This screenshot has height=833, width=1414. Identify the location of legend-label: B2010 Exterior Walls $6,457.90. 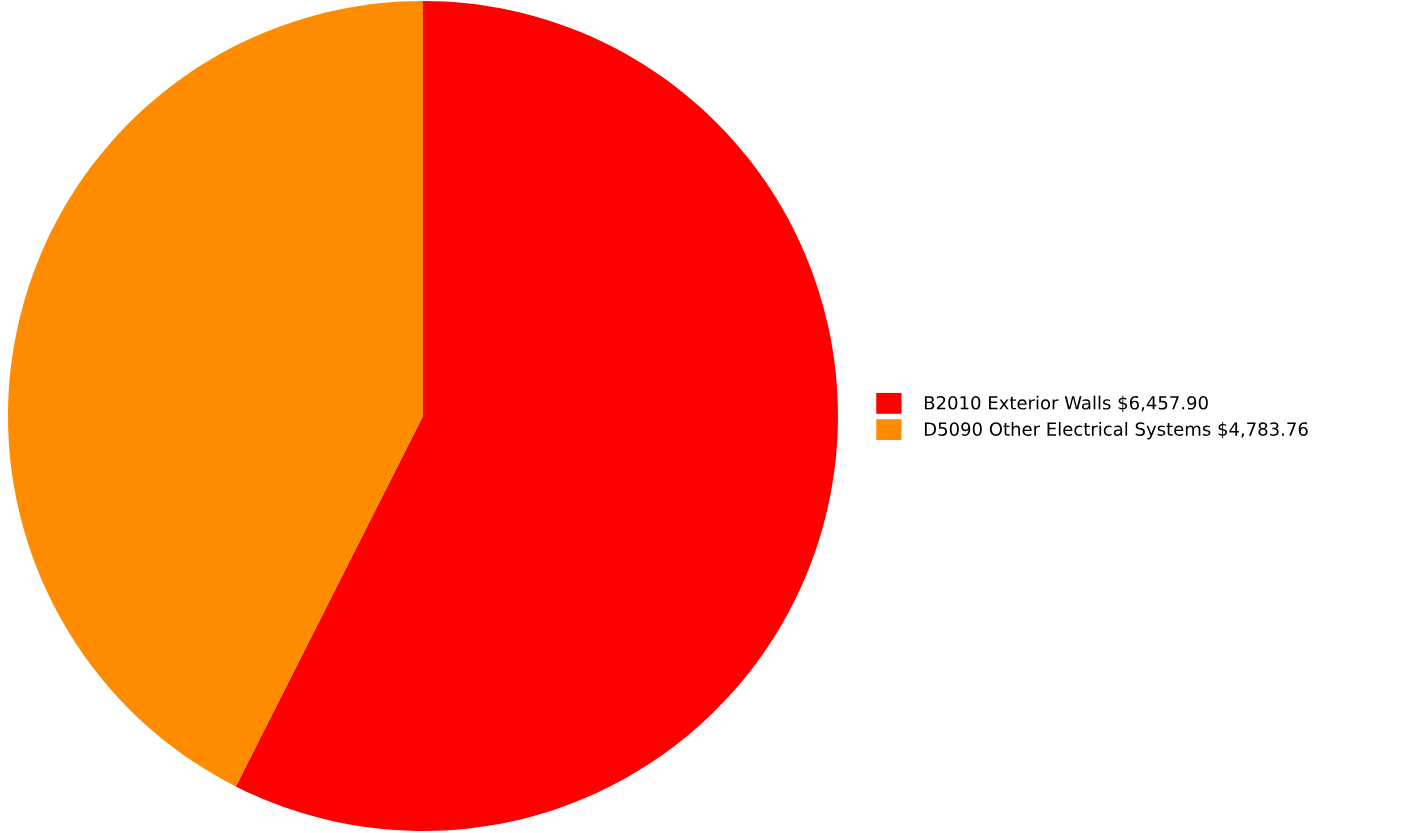
(1066, 404).